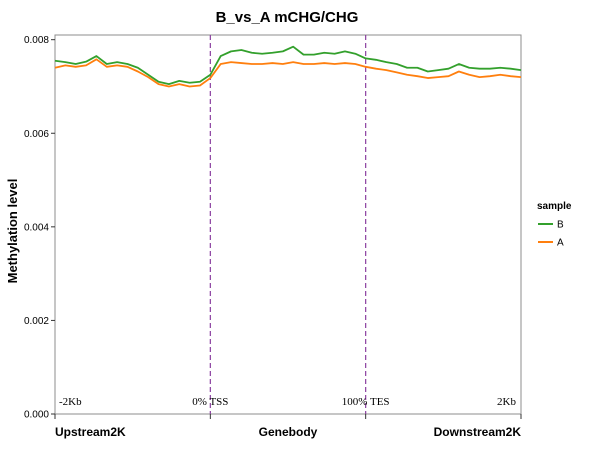 The image size is (600, 450). What do you see at coordinates (287, 17) in the screenshot?
I see `chart-title: B_vs_A mCHG/CHG` at bounding box center [287, 17].